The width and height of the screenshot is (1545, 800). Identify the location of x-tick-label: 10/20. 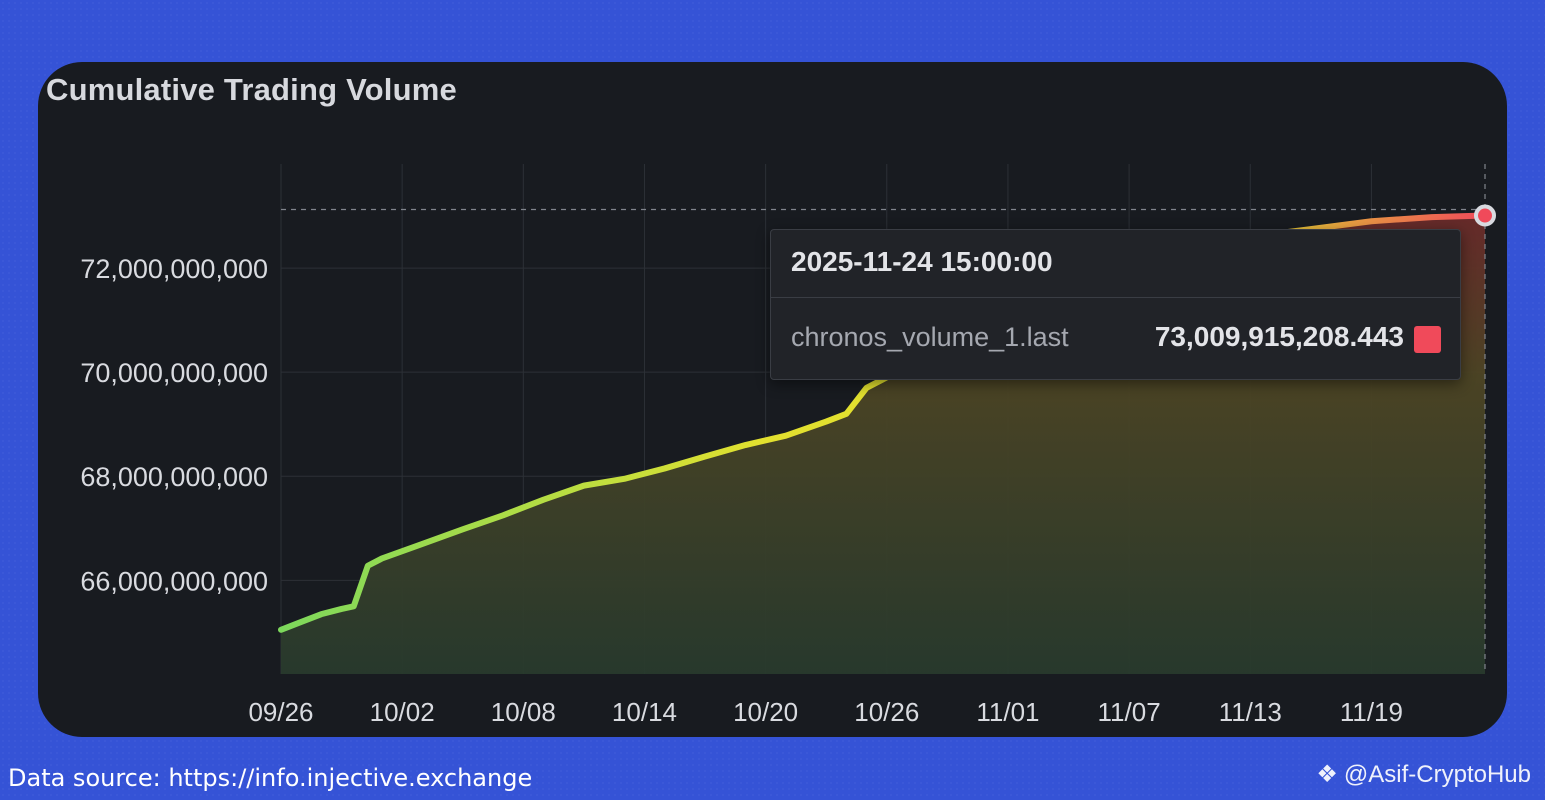
(765, 712).